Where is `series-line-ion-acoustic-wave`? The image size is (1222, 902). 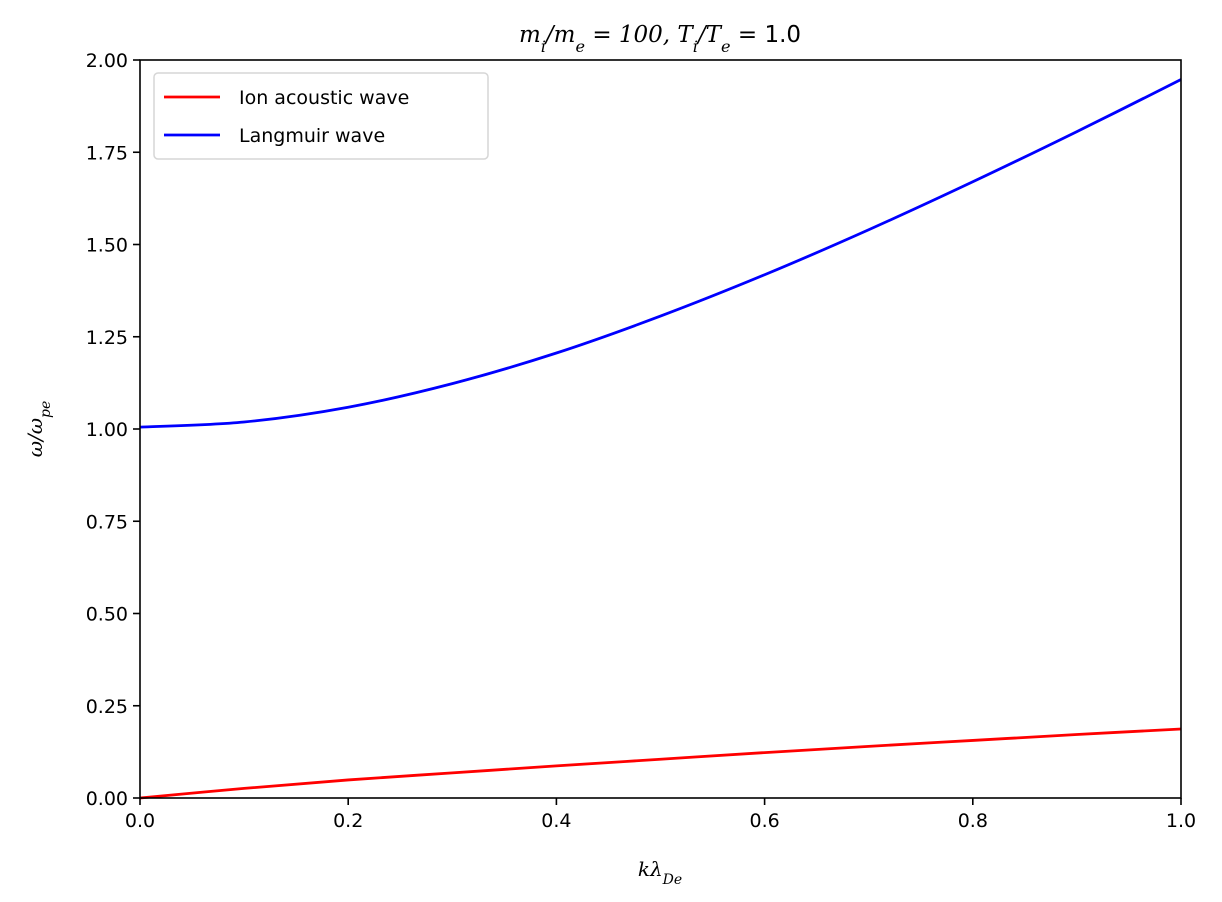 series-line-ion-acoustic-wave is located at coordinates (660, 763).